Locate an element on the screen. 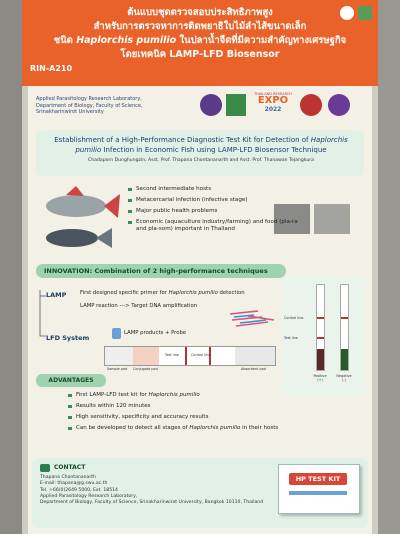  lamp-label: LAMP is located at coordinates (56, 295).